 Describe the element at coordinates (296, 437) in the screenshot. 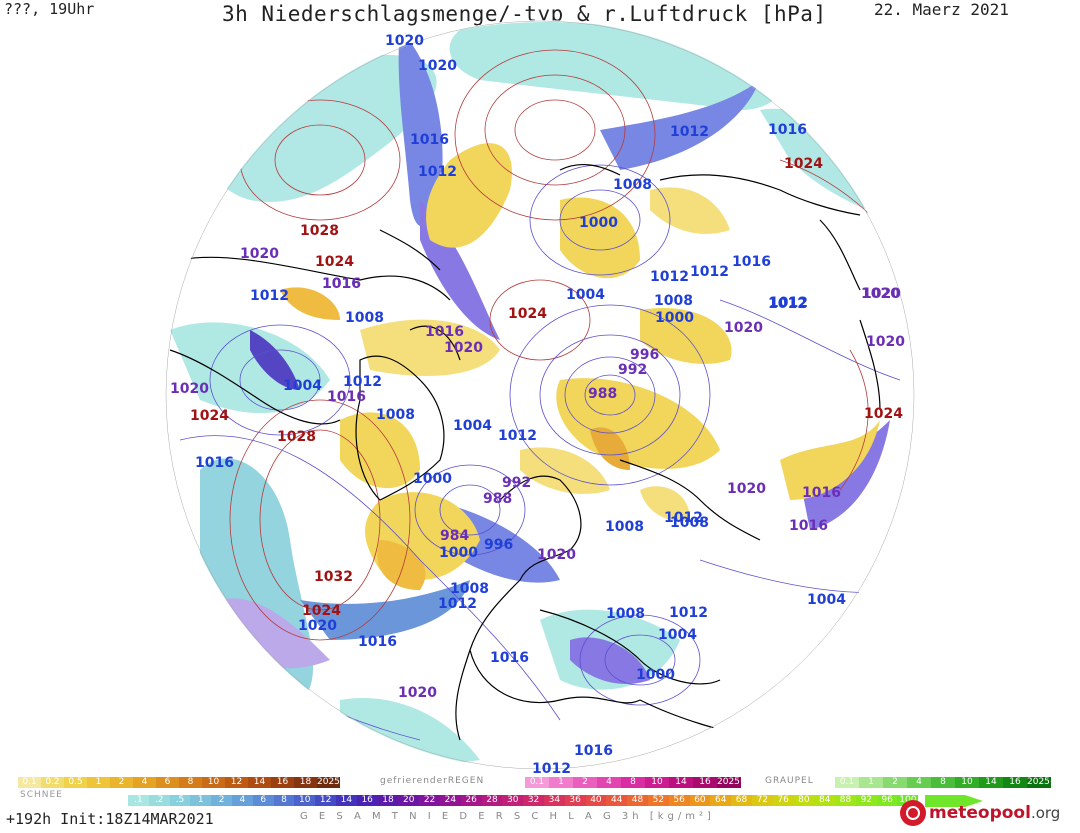

I see `isobar-label: 1028` at that location.